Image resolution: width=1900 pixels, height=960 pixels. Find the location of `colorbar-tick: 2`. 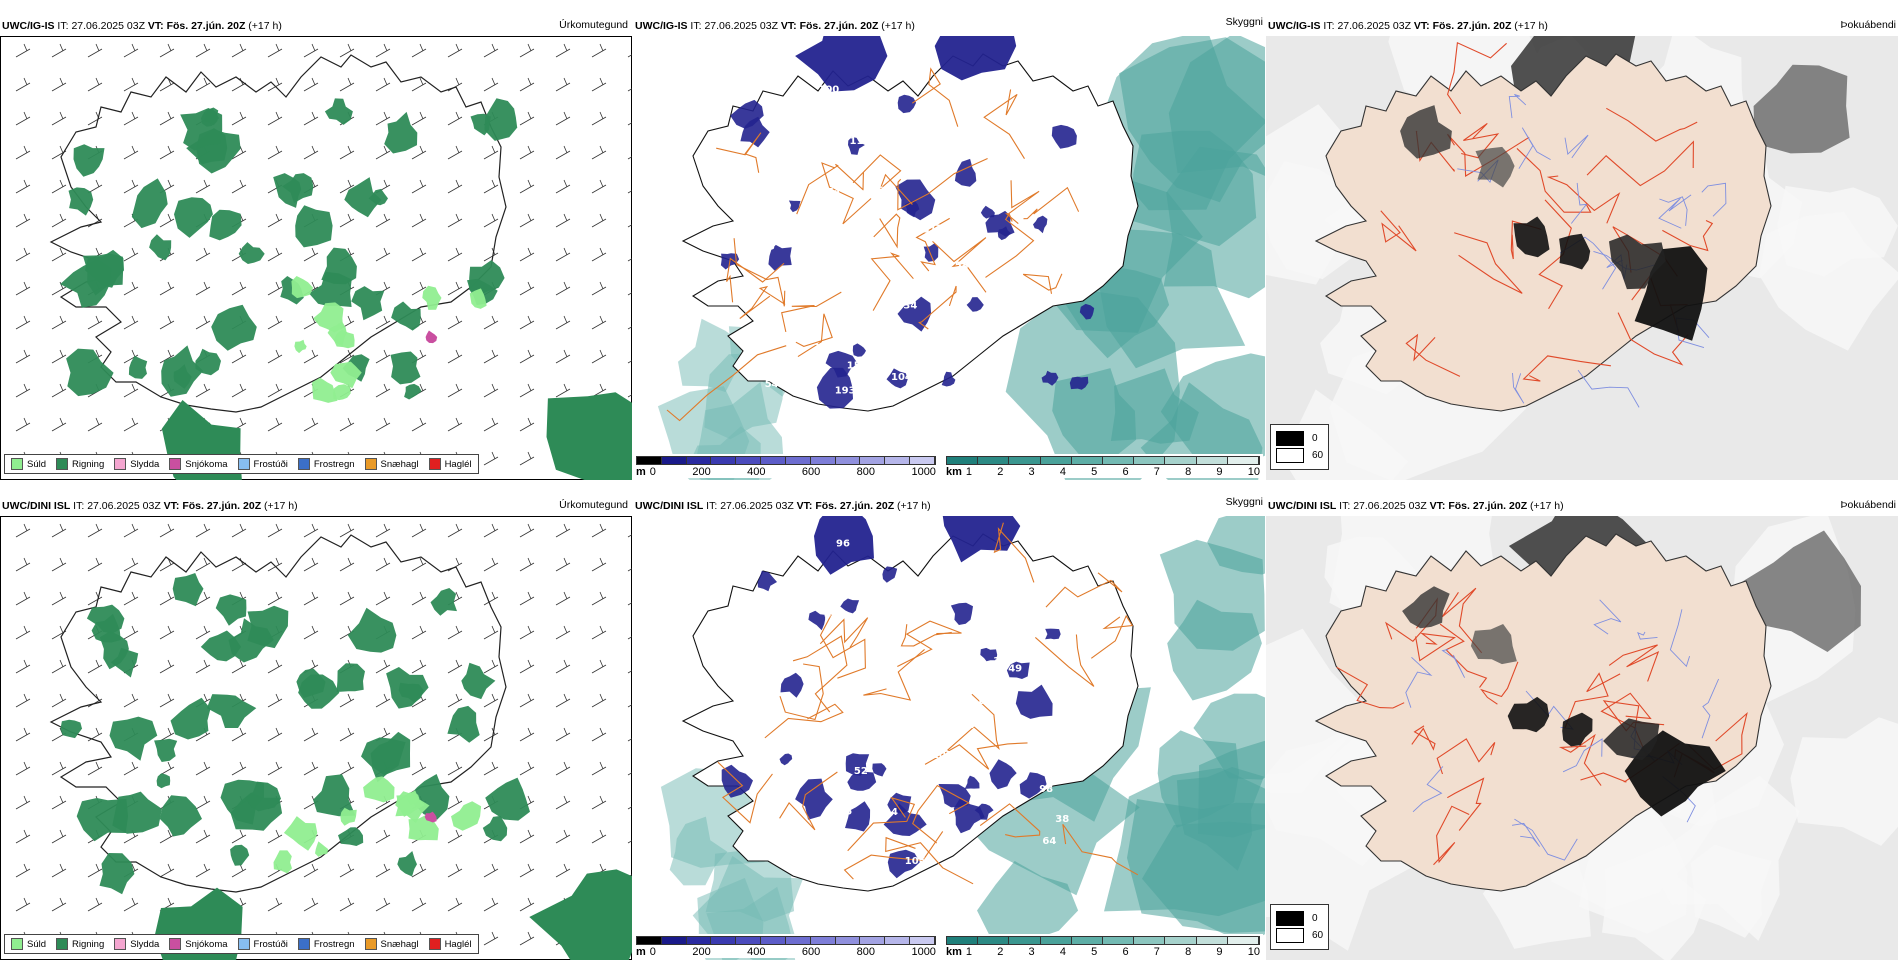

colorbar-tick: 2 is located at coordinates (1000, 952).